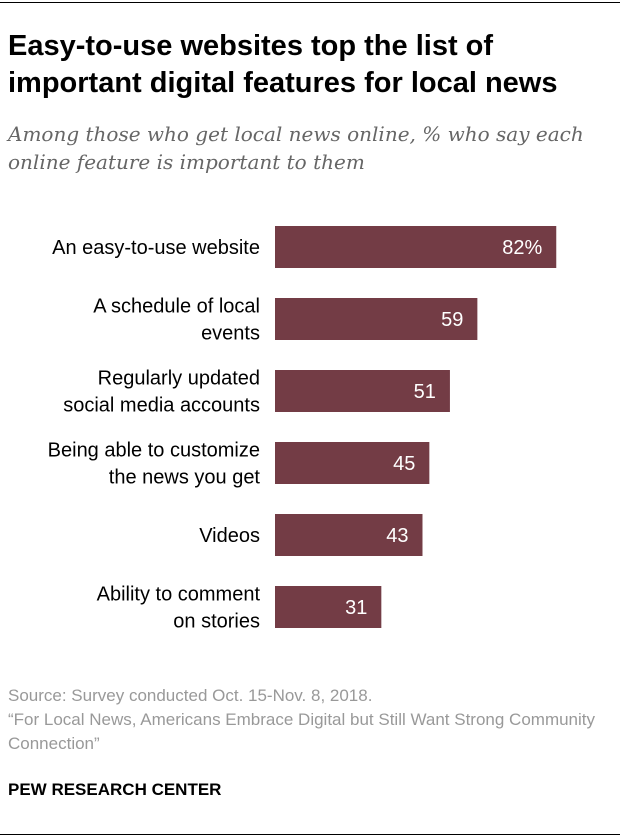  What do you see at coordinates (404, 464) in the screenshot?
I see `bar-value-label-3: 45` at bounding box center [404, 464].